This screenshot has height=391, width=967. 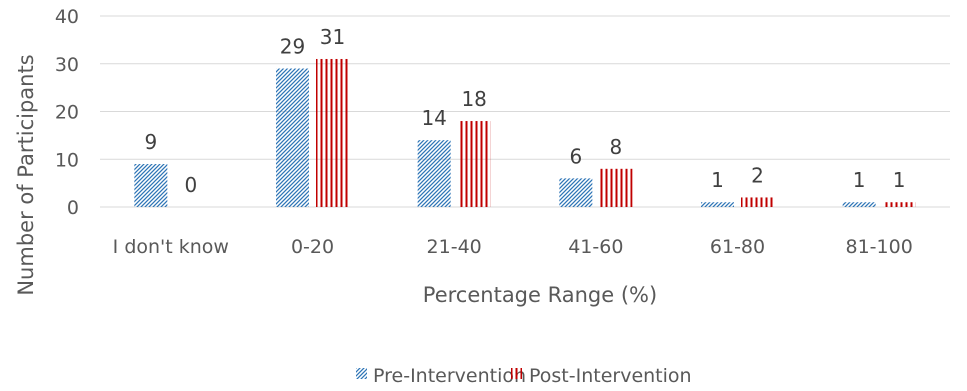 I want to click on x-tick-label: 41-60, so click(x=595, y=247).